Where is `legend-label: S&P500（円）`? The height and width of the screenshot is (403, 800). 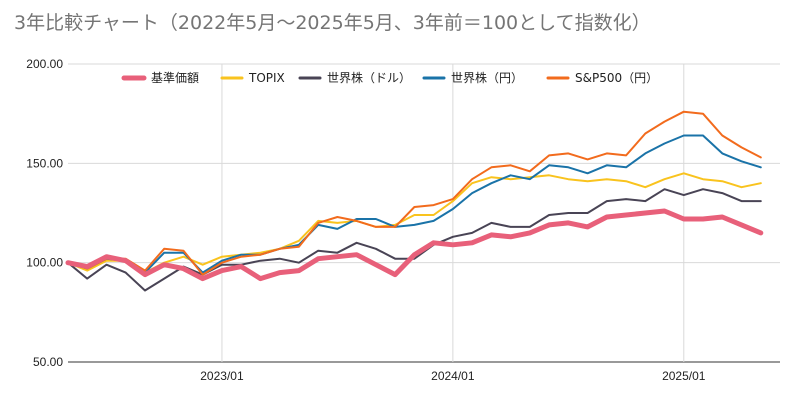
legend-label: S&P500（円） is located at coordinates (616, 78).